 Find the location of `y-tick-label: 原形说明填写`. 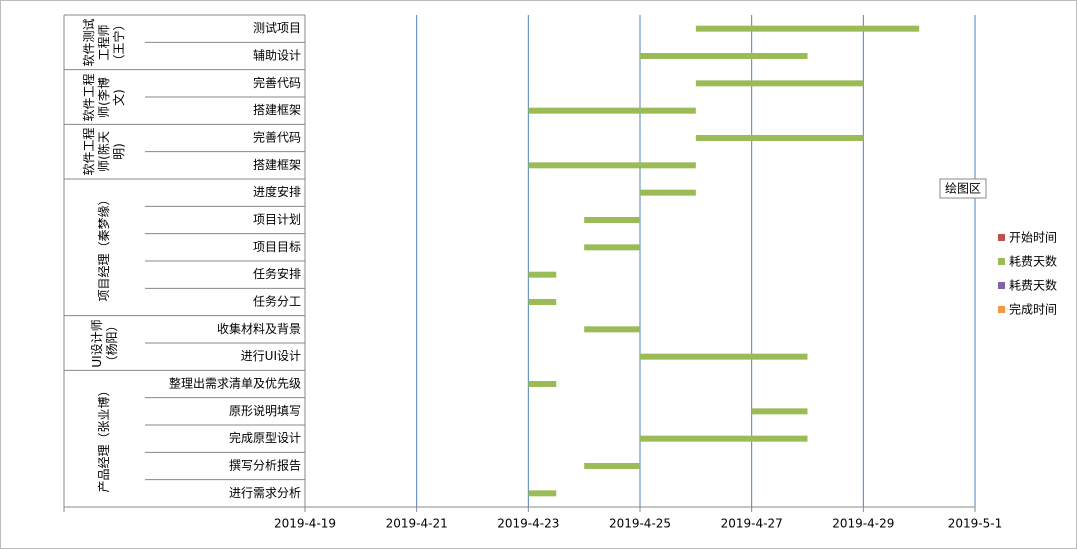

y-tick-label: 原形说明填写 is located at coordinates (265, 410).